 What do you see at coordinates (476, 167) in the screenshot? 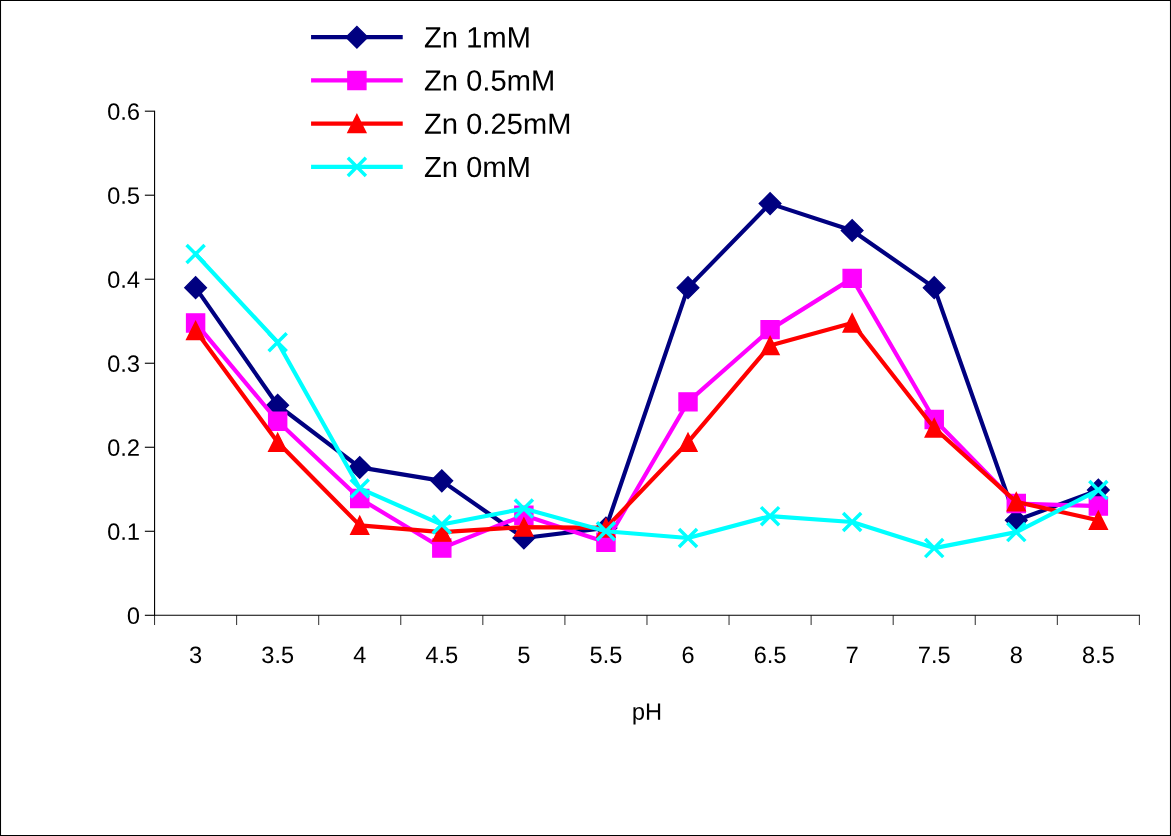
I see `legend-label: Zn 0mM` at bounding box center [476, 167].